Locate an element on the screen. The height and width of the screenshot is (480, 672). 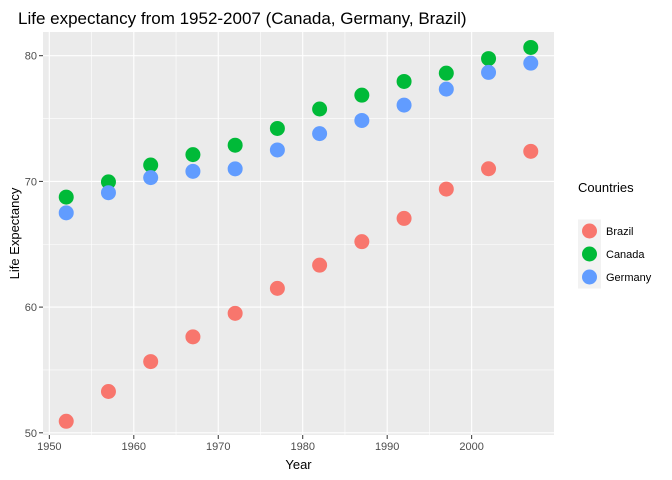
x-tick-label: 1980 is located at coordinates (302, 447).